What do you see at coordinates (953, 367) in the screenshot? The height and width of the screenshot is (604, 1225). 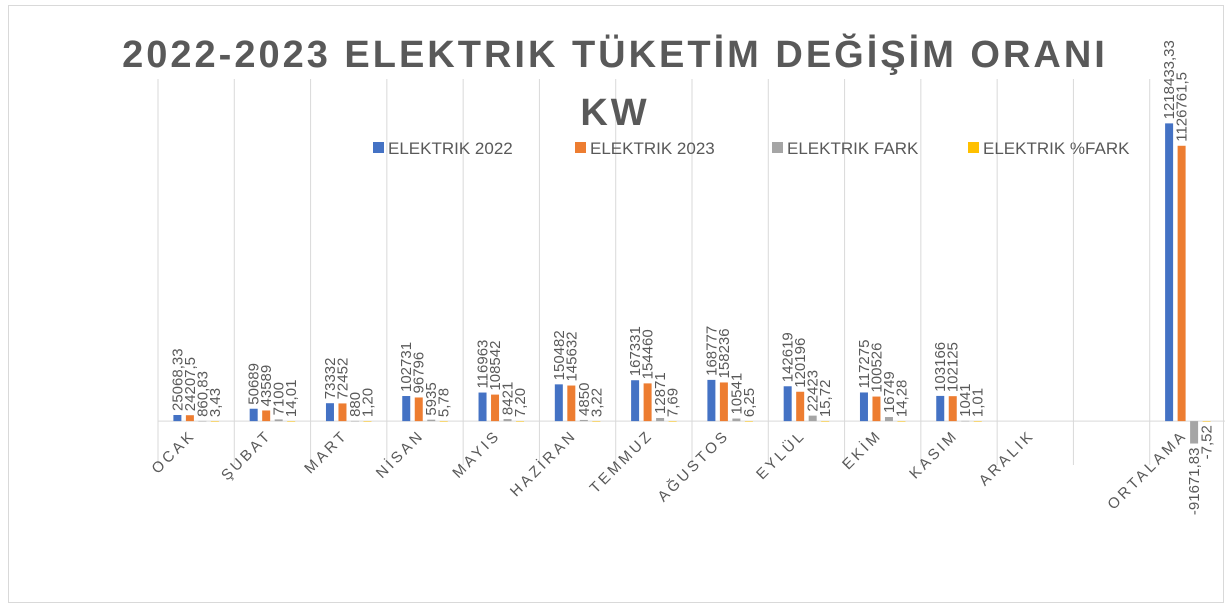 I see `data-label: 102125` at bounding box center [953, 367].